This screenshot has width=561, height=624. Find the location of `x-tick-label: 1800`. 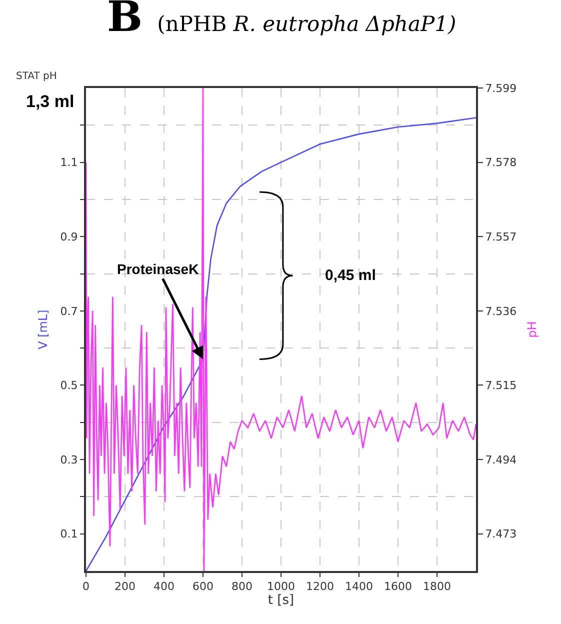

x-tick-label: 1800 is located at coordinates (437, 587).